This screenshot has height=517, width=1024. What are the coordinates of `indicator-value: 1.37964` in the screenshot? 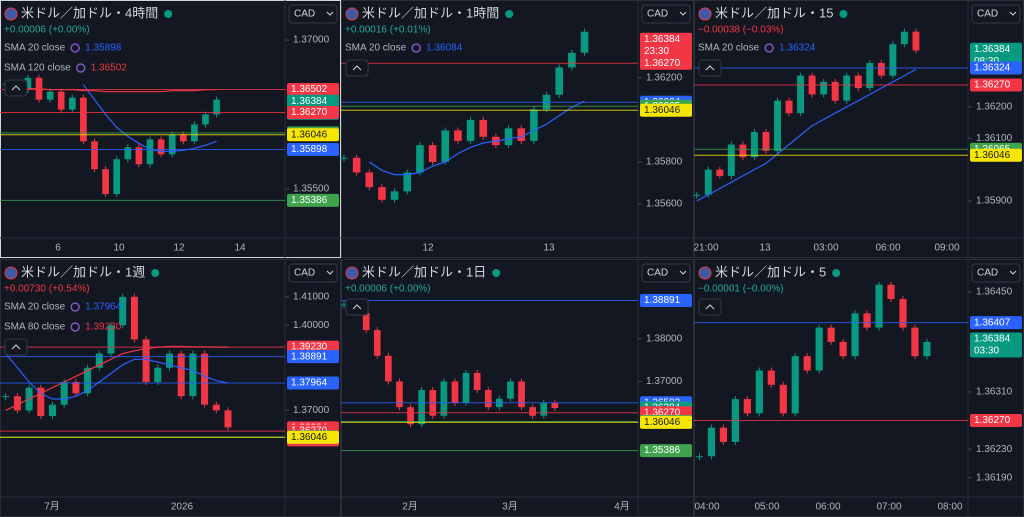 It's located at (103, 307).